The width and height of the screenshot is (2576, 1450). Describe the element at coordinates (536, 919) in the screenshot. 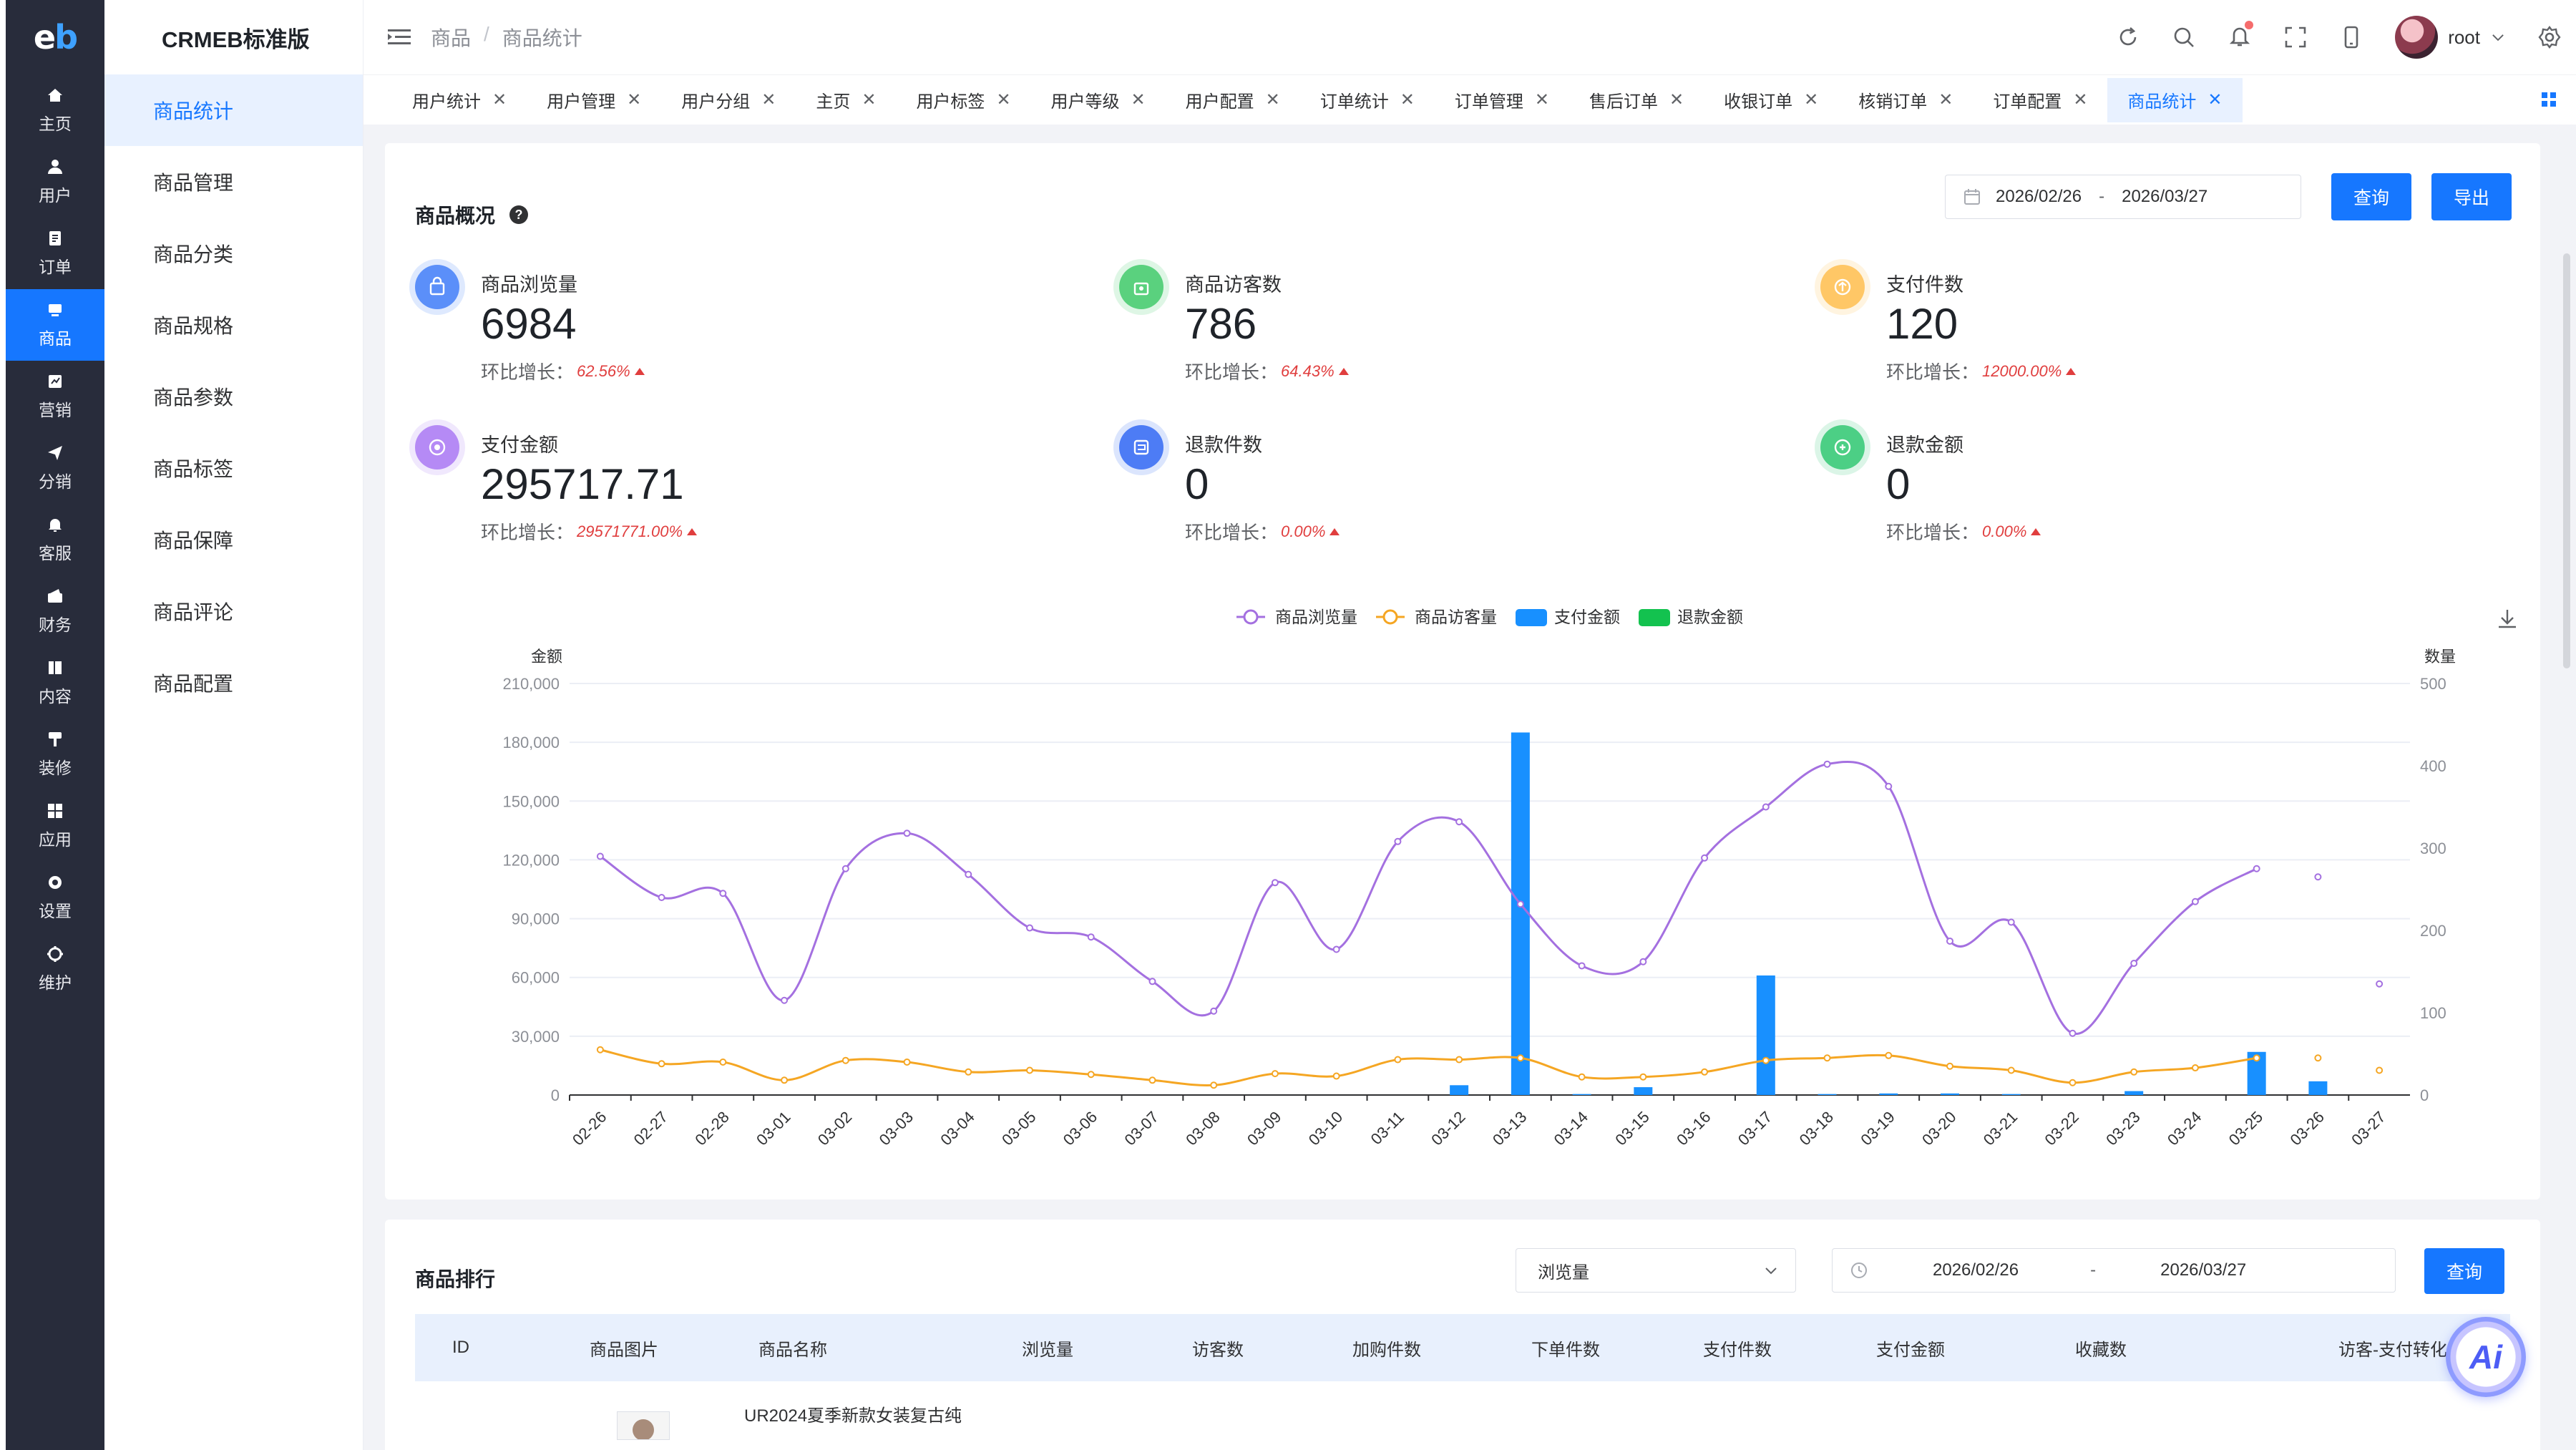

I see `y-tick-left: 90,000` at that location.